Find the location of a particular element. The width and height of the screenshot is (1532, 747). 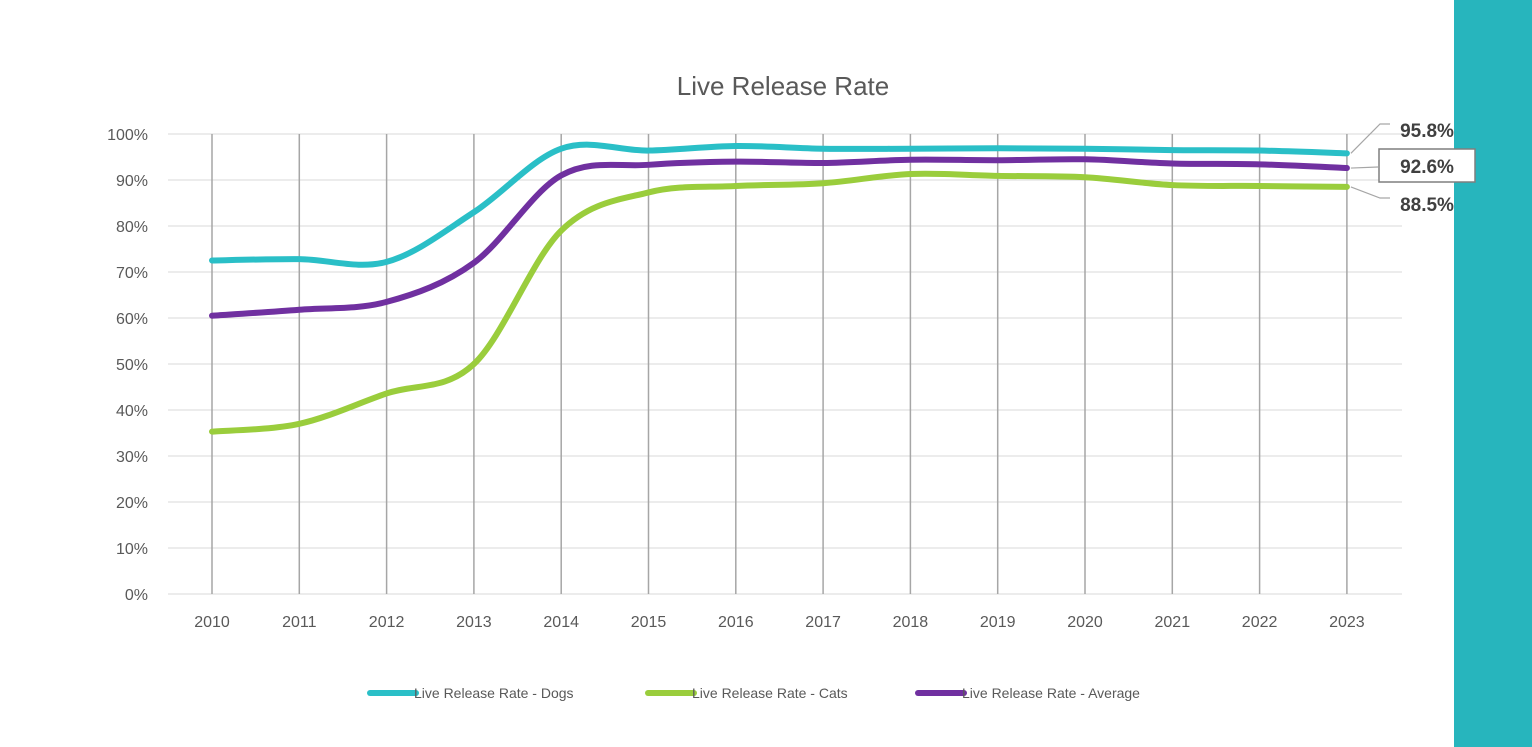

x-tick-label: 2021 is located at coordinates (1173, 622).